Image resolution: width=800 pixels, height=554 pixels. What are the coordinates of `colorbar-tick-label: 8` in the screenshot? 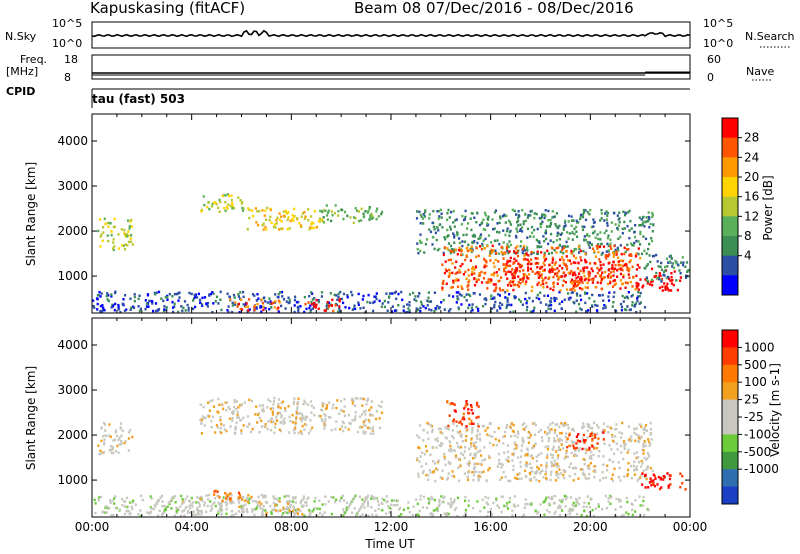 It's located at (748, 236).